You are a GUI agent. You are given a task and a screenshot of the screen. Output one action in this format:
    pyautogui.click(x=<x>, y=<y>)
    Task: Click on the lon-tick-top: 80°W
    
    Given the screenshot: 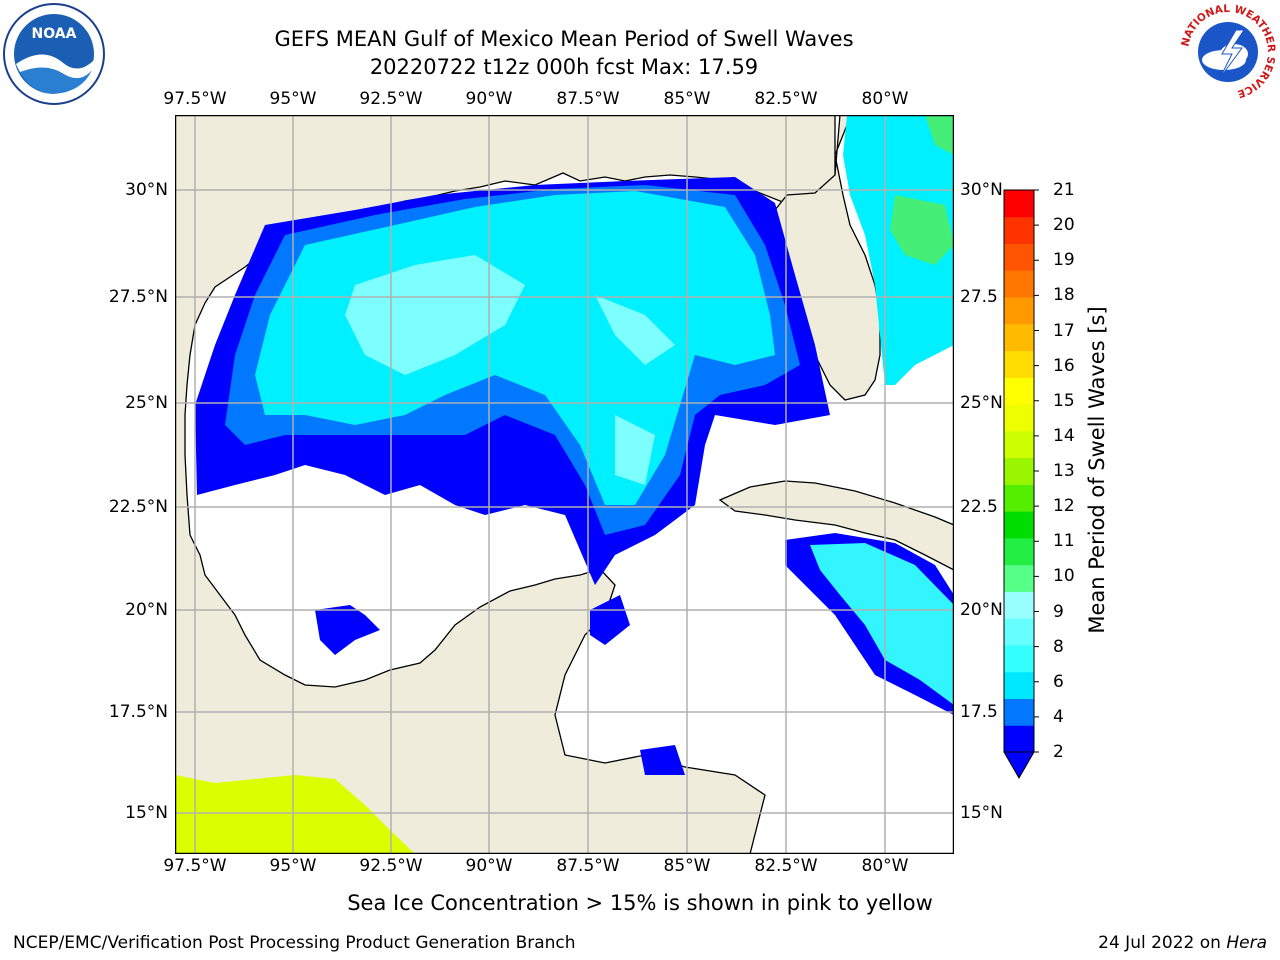 What is the action you would take?
    pyautogui.click(x=885, y=99)
    